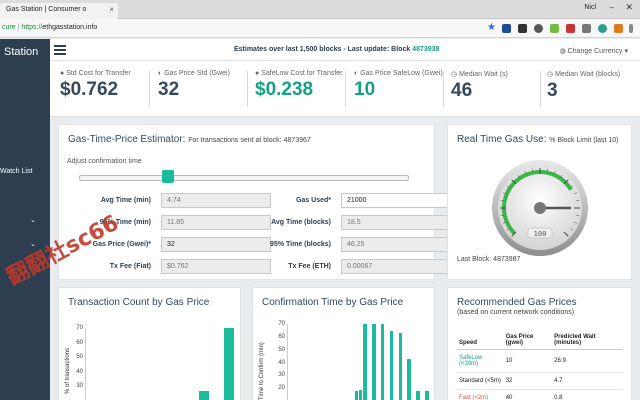  Describe the element at coordinates (25, 219) in the screenshot. I see `sidebar: Station Watch List ⌄ ⌄` at that location.